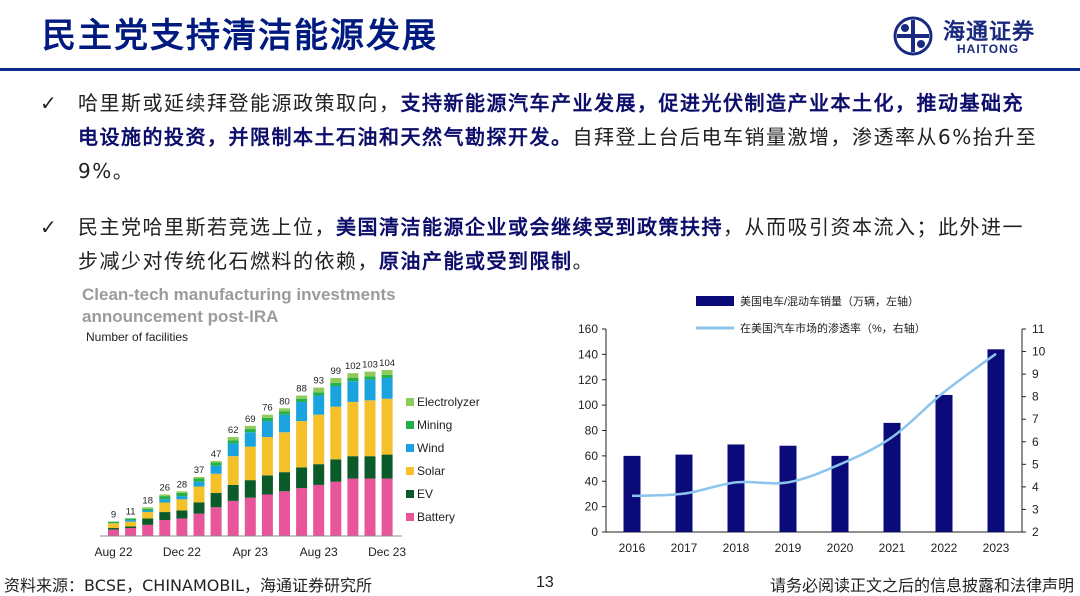 The height and width of the screenshot is (596, 1080). Describe the element at coordinates (251, 552) in the screenshot. I see `left-x-tick-label: Apr 23` at that location.